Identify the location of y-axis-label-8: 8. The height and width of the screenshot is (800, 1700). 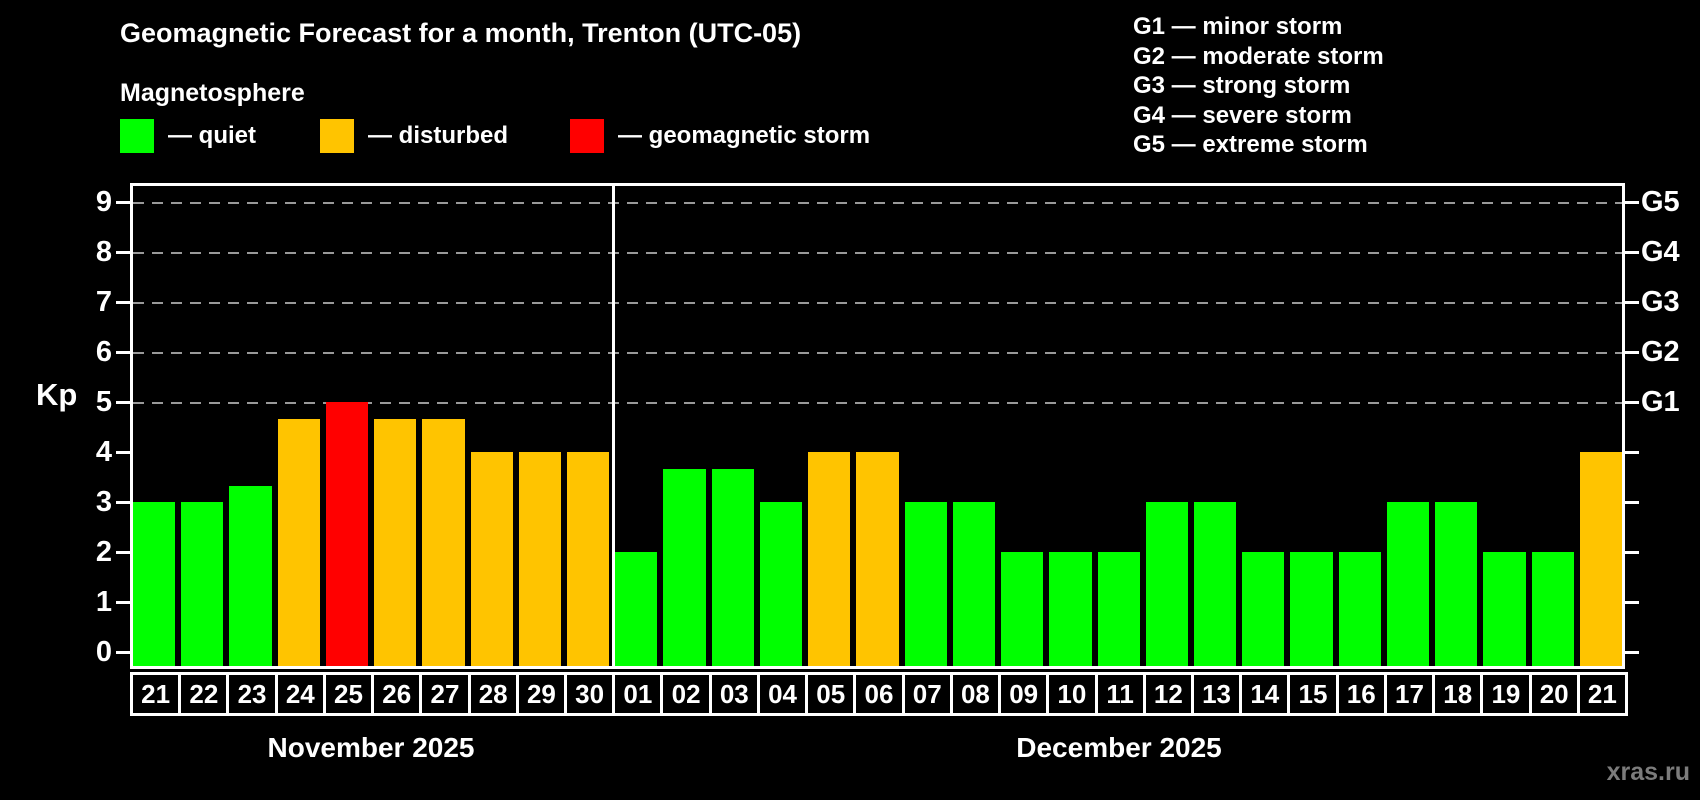
(103, 252).